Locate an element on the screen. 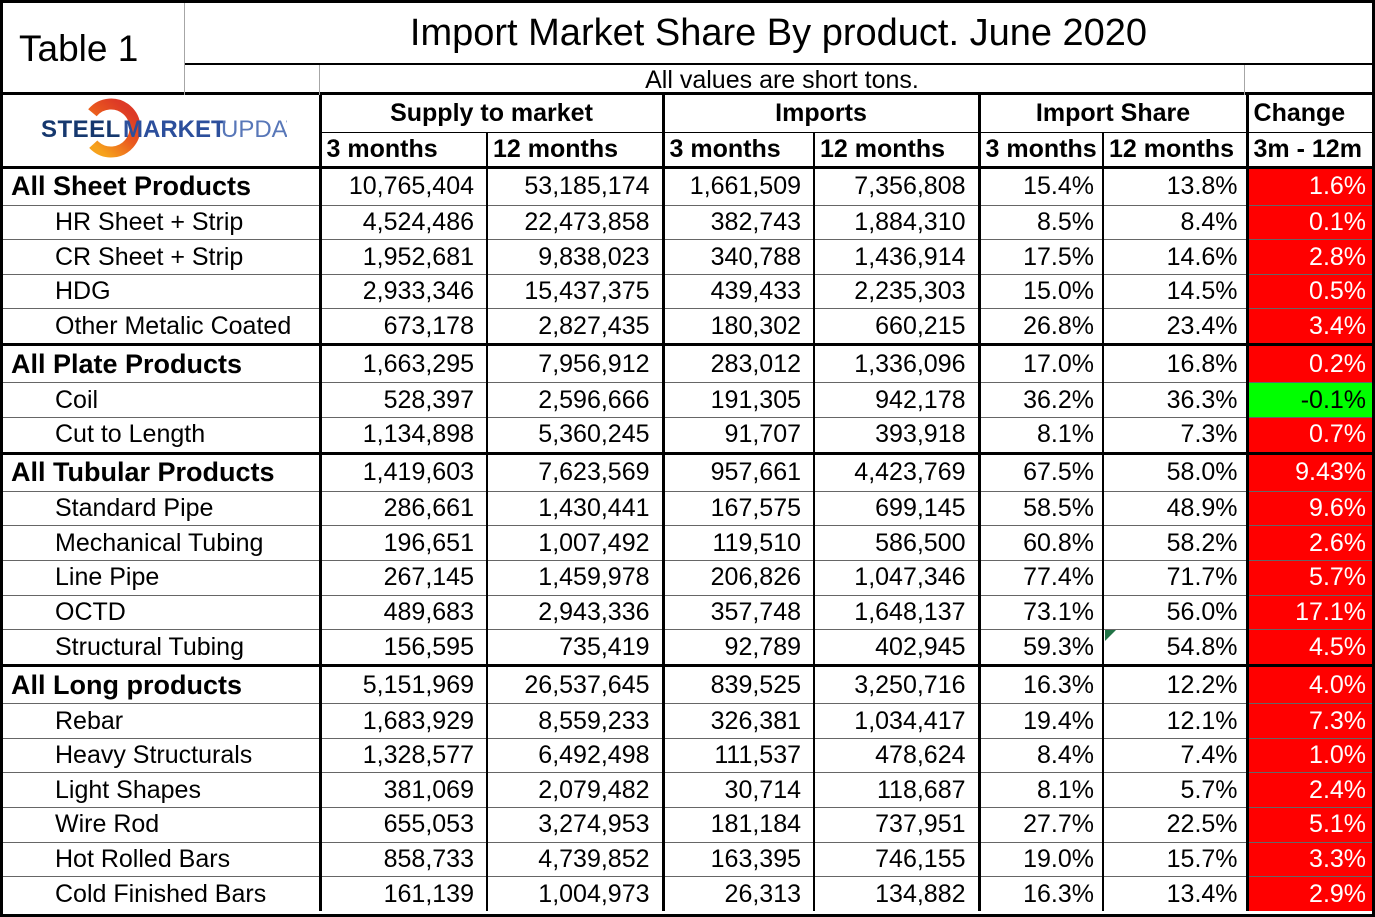  imports-3m-cell: 382,743 is located at coordinates (738, 222).